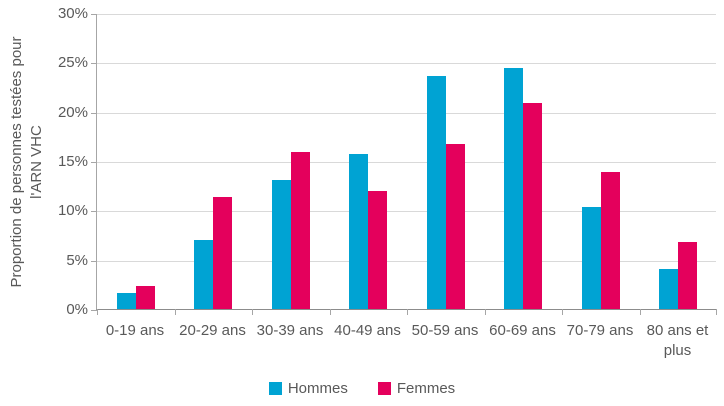 The height and width of the screenshot is (406, 724). What do you see at coordinates (290, 330) in the screenshot?
I see `x-tick-label-30-39-ans: 30-39 ans` at bounding box center [290, 330].